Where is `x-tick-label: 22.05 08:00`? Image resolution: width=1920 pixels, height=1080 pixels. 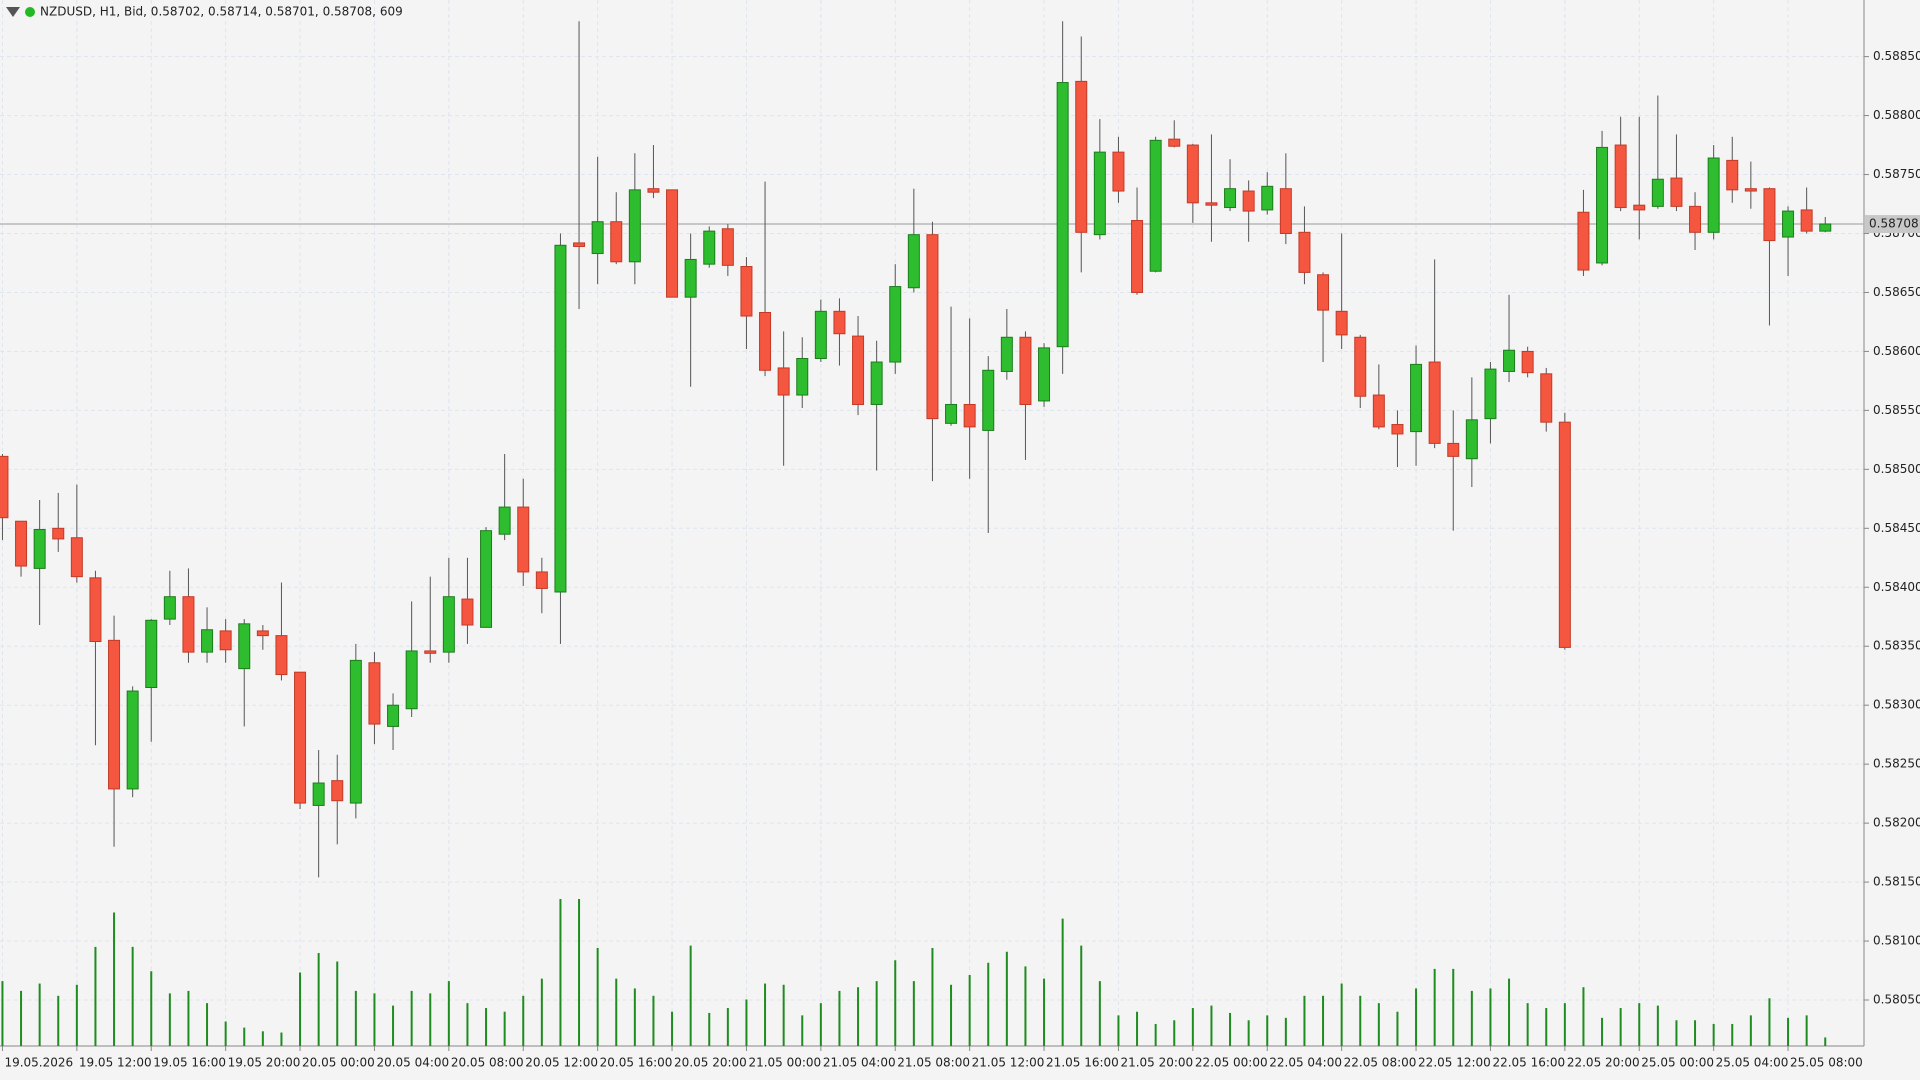 x-tick-label: 22.05 08:00 is located at coordinates (1380, 1063).